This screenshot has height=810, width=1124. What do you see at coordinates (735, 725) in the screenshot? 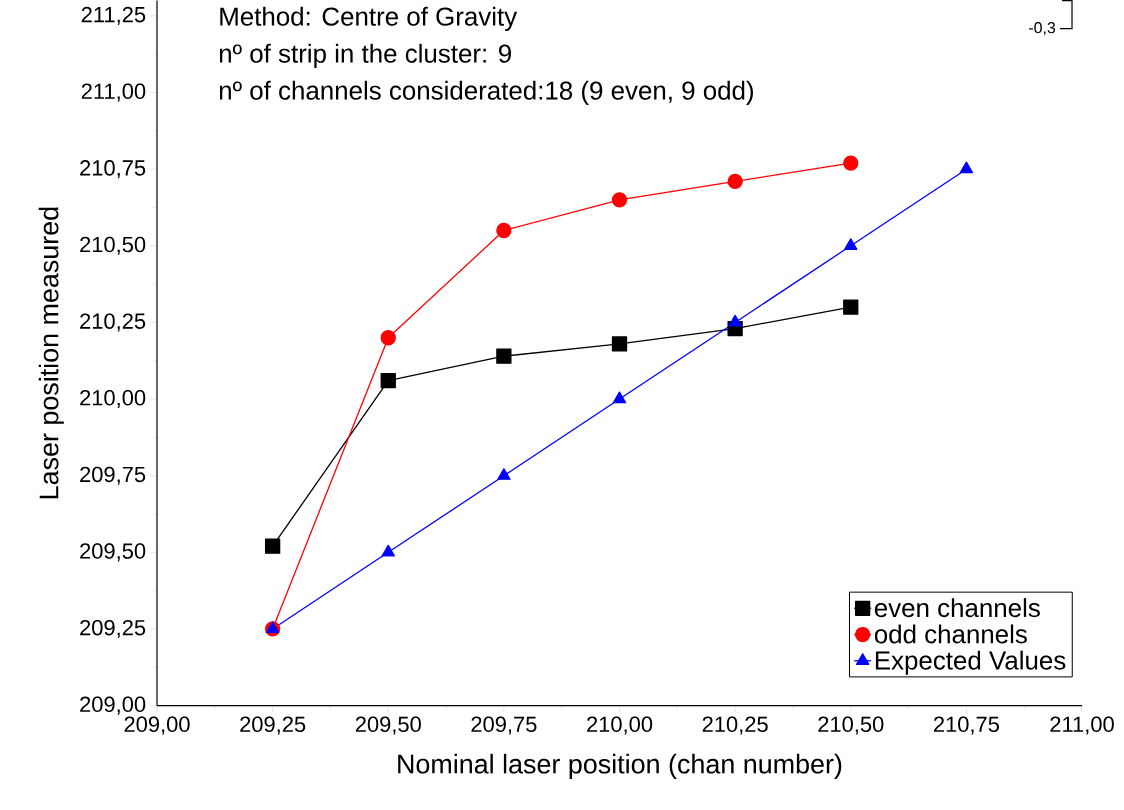
I see `x-tick-label: 210,25` at bounding box center [735, 725].